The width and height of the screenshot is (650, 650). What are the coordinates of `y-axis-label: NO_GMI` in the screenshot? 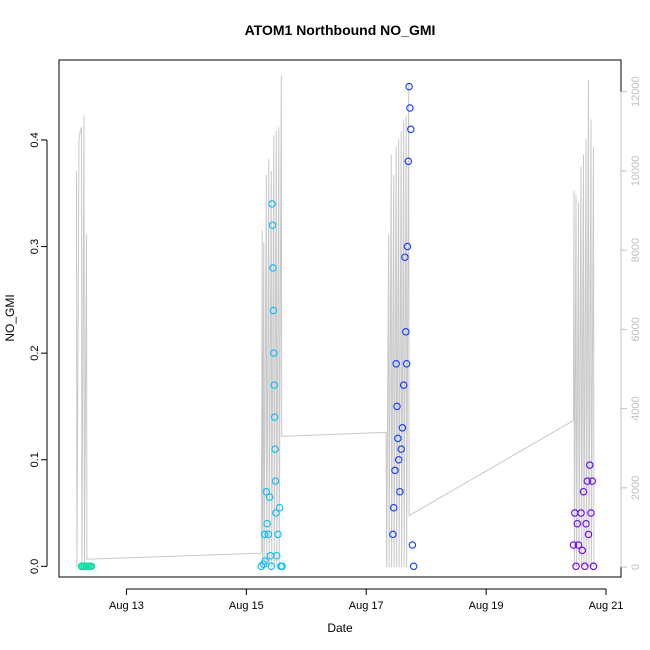 It's located at (10, 317).